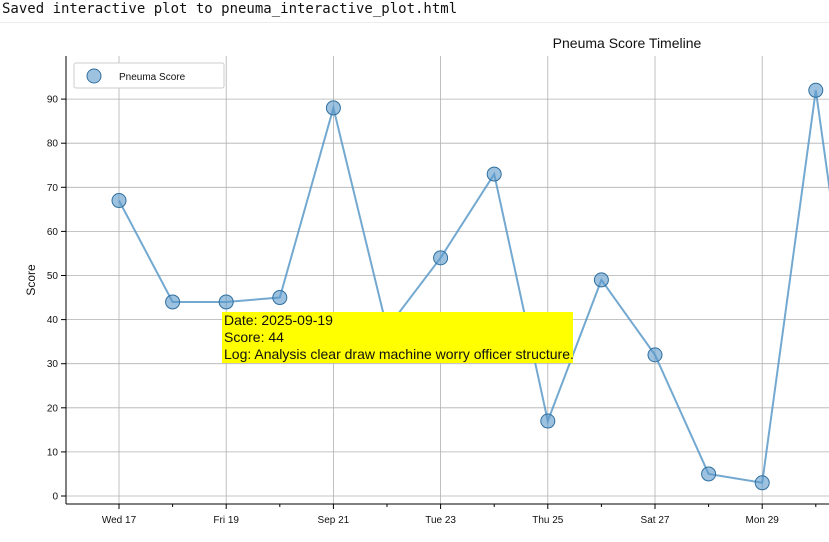 Image resolution: width=829 pixels, height=542 pixels. What do you see at coordinates (55, 497) in the screenshot?
I see `y-tick-label: 0` at bounding box center [55, 497].